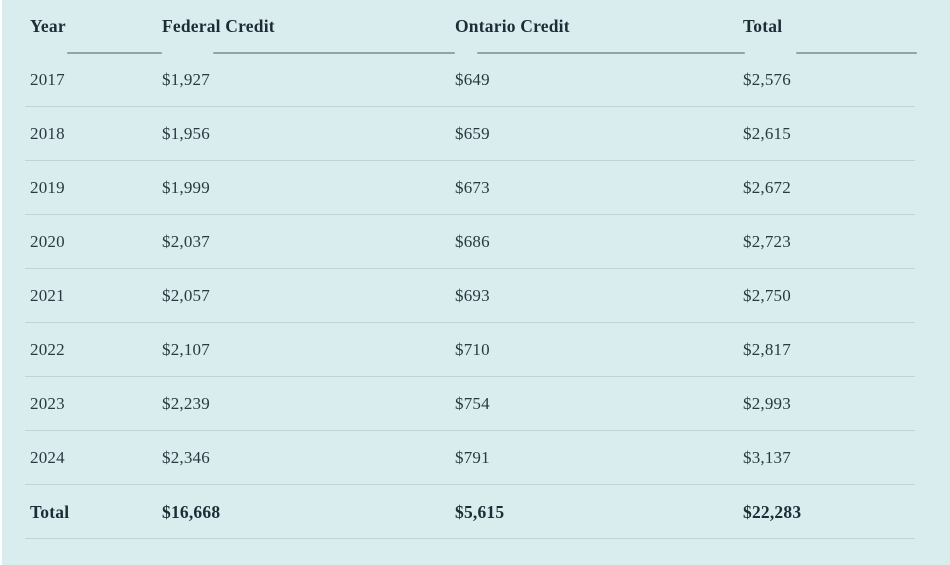 The image size is (950, 565). I want to click on cell-ontario: $754, so click(472, 403).